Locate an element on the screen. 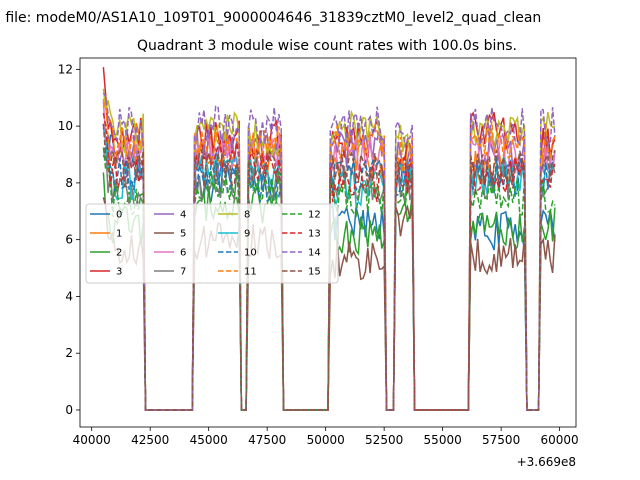 The image size is (640, 480). y-tick-label: 6 is located at coordinates (69, 240).